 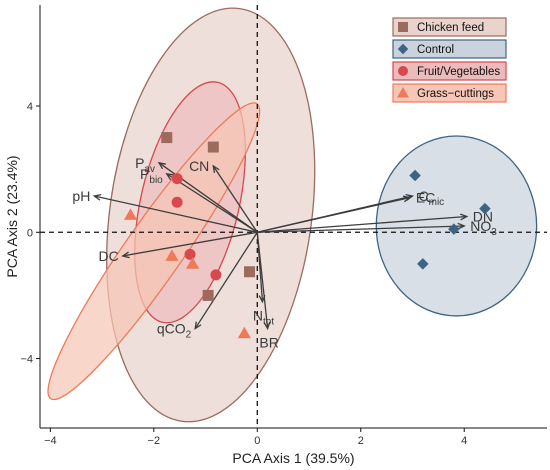 I want to click on y-axis-title: PCA Axis 2 (23.4%), so click(x=12, y=216).